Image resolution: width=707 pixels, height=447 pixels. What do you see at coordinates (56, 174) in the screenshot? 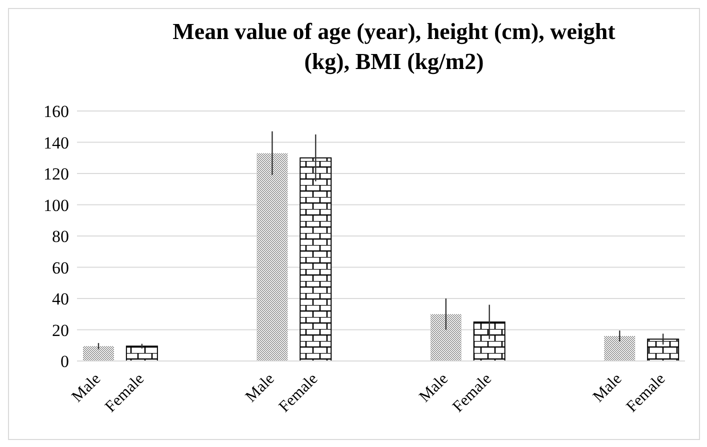
I see `y-tick-label: 120` at bounding box center [56, 174].